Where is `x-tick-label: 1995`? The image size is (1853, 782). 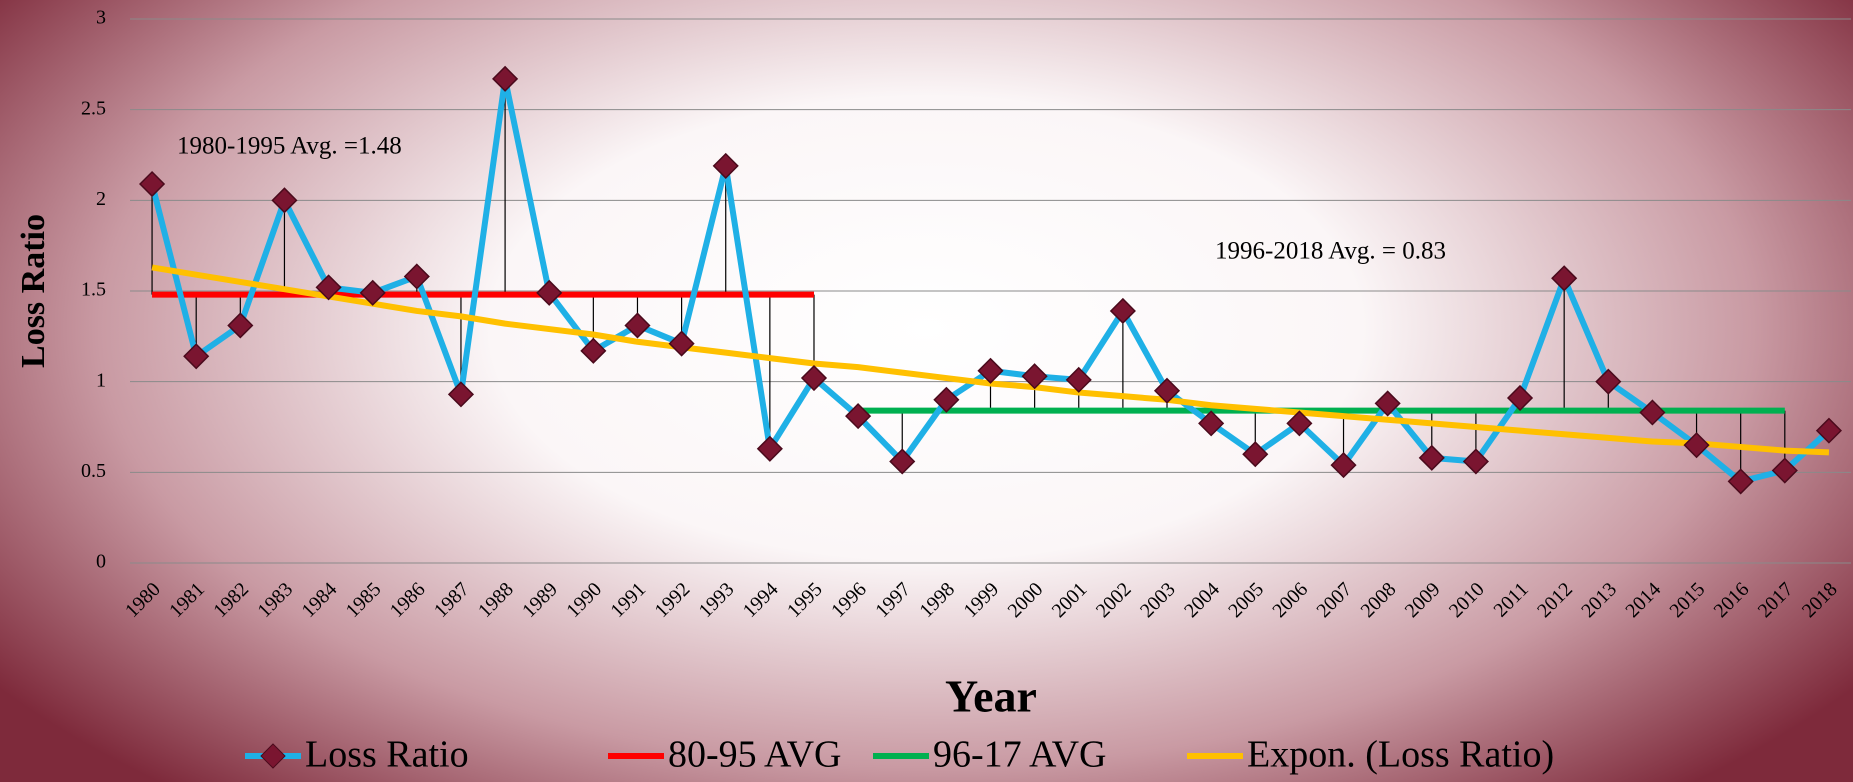
x-tick-label: 1995 is located at coordinates (805, 600).